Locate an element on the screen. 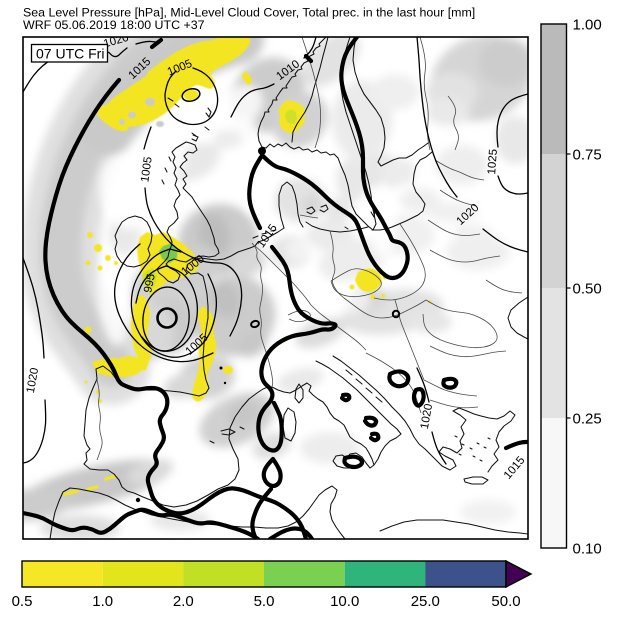 The height and width of the screenshot is (621, 618). svg-text: 995 is located at coordinates (150, 283).